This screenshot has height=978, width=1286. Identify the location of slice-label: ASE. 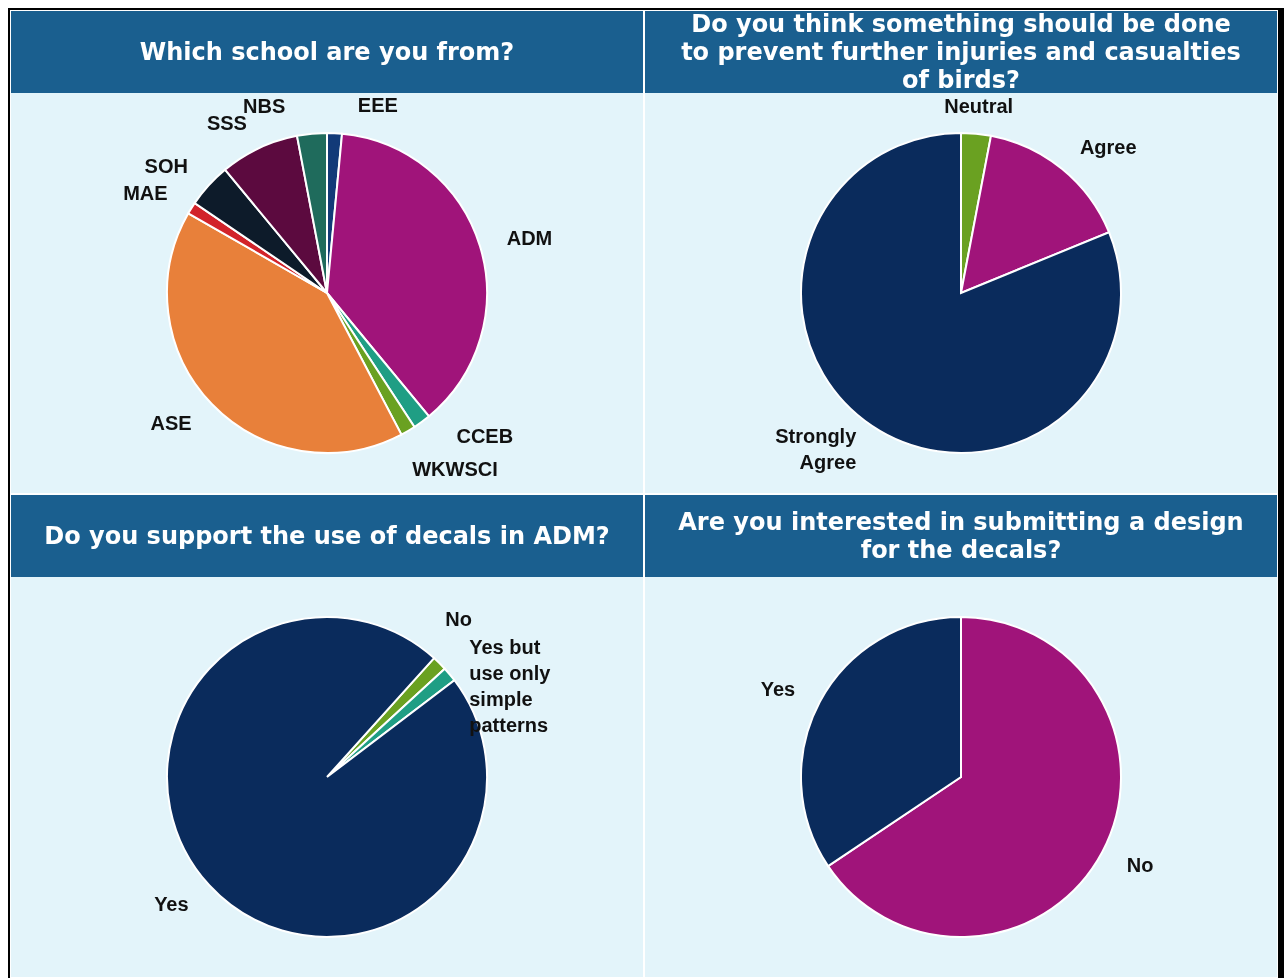
(171, 423).